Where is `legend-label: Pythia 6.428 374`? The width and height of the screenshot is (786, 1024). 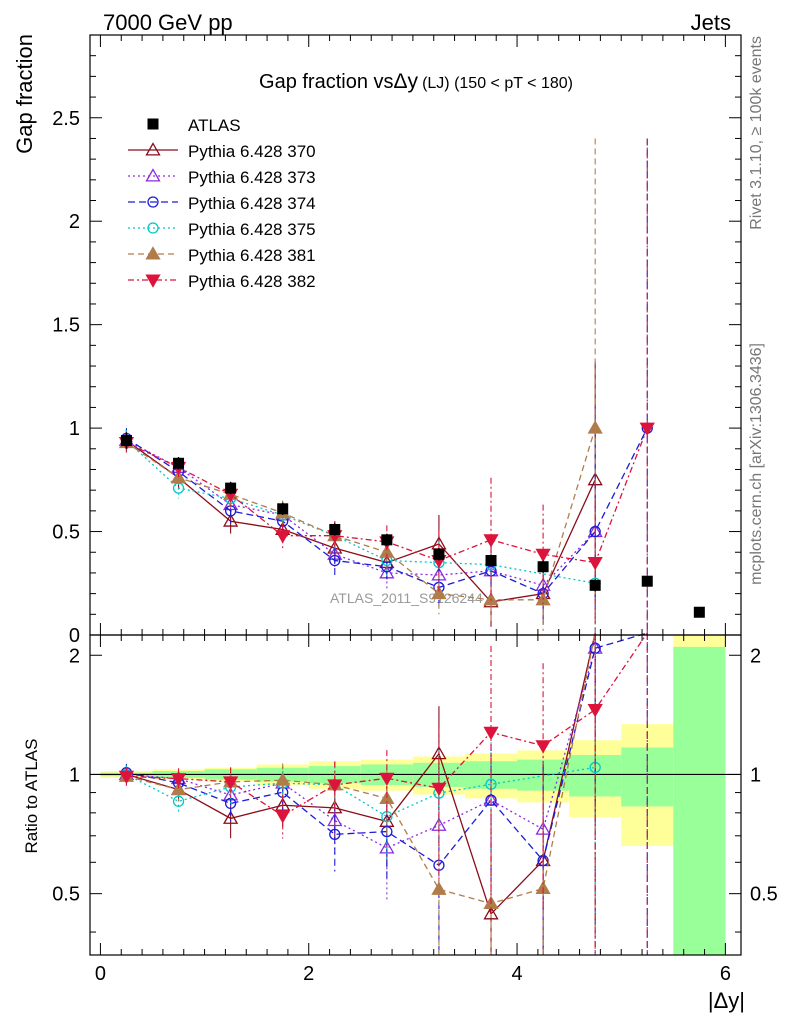
legend-label: Pythia 6.428 374 is located at coordinates (252, 203).